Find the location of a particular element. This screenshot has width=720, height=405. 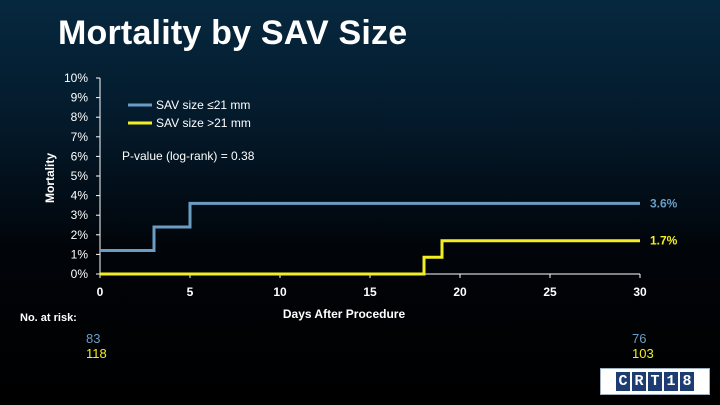

risk-table-label: No. at risk: is located at coordinates (48, 318).